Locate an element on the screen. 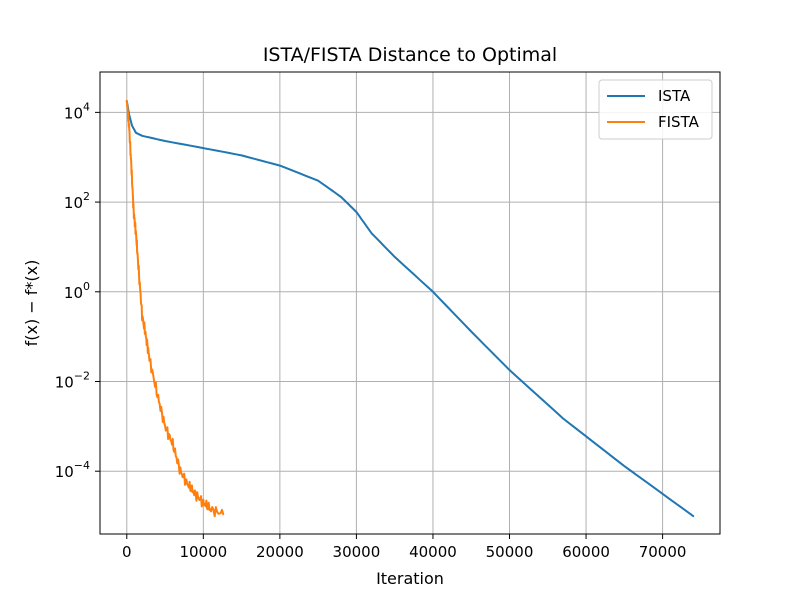 The height and width of the screenshot is (600, 800). y-tick-label: 10⁻² is located at coordinates (72, 380).